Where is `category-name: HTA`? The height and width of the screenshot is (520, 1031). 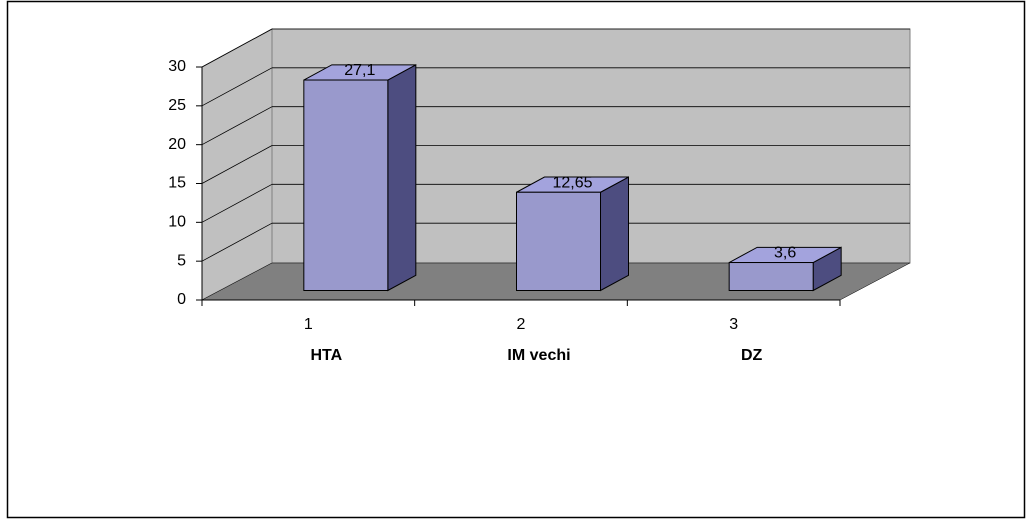
category-name: HTA is located at coordinates (326, 355).